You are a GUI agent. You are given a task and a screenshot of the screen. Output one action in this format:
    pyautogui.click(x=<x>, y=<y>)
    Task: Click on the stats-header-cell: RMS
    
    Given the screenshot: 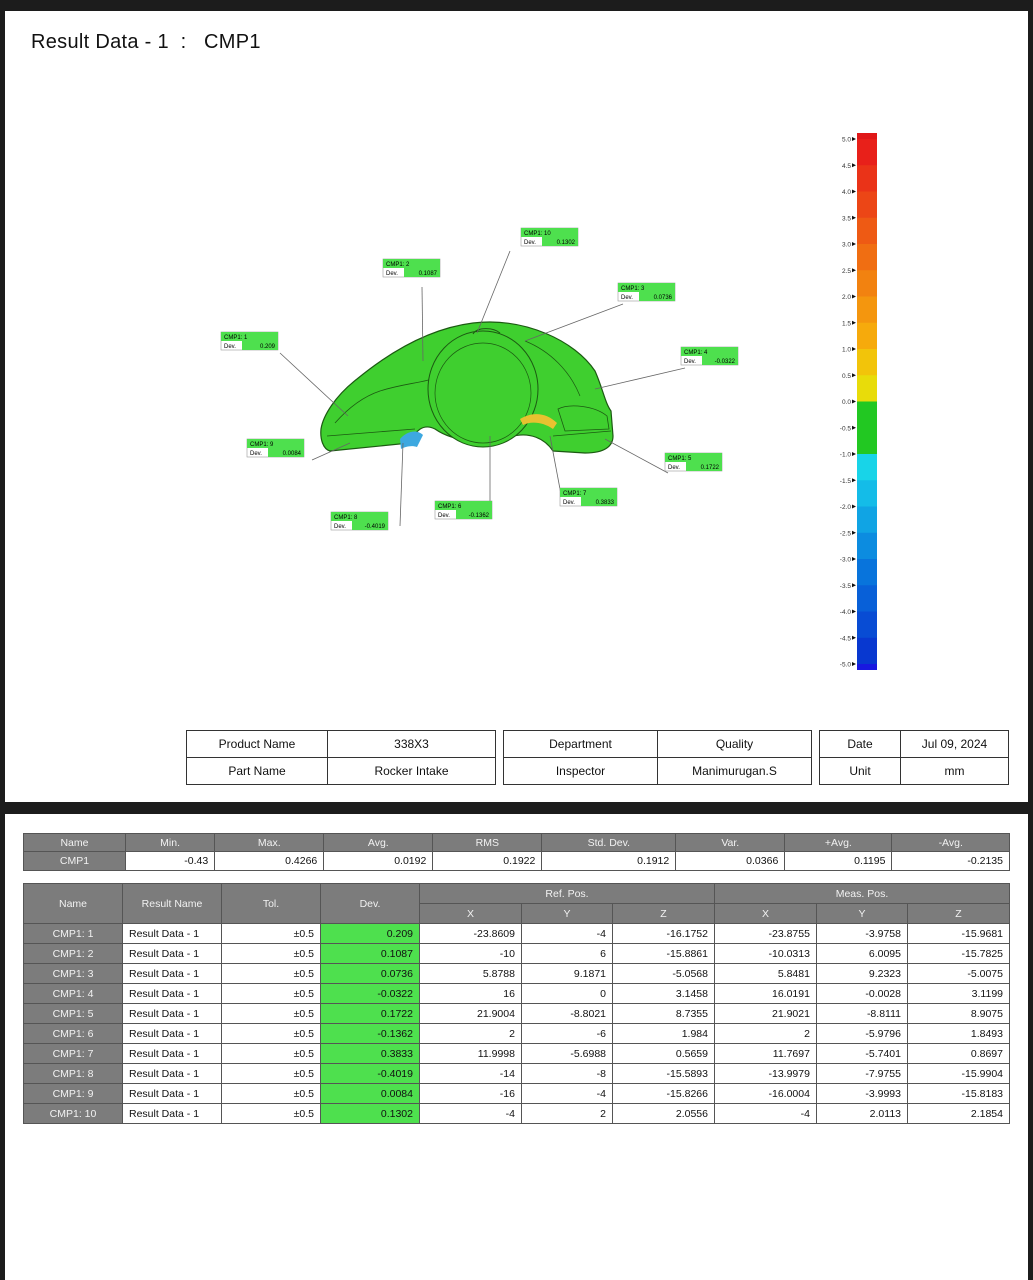 What is the action you would take?
    pyautogui.click(x=487, y=842)
    